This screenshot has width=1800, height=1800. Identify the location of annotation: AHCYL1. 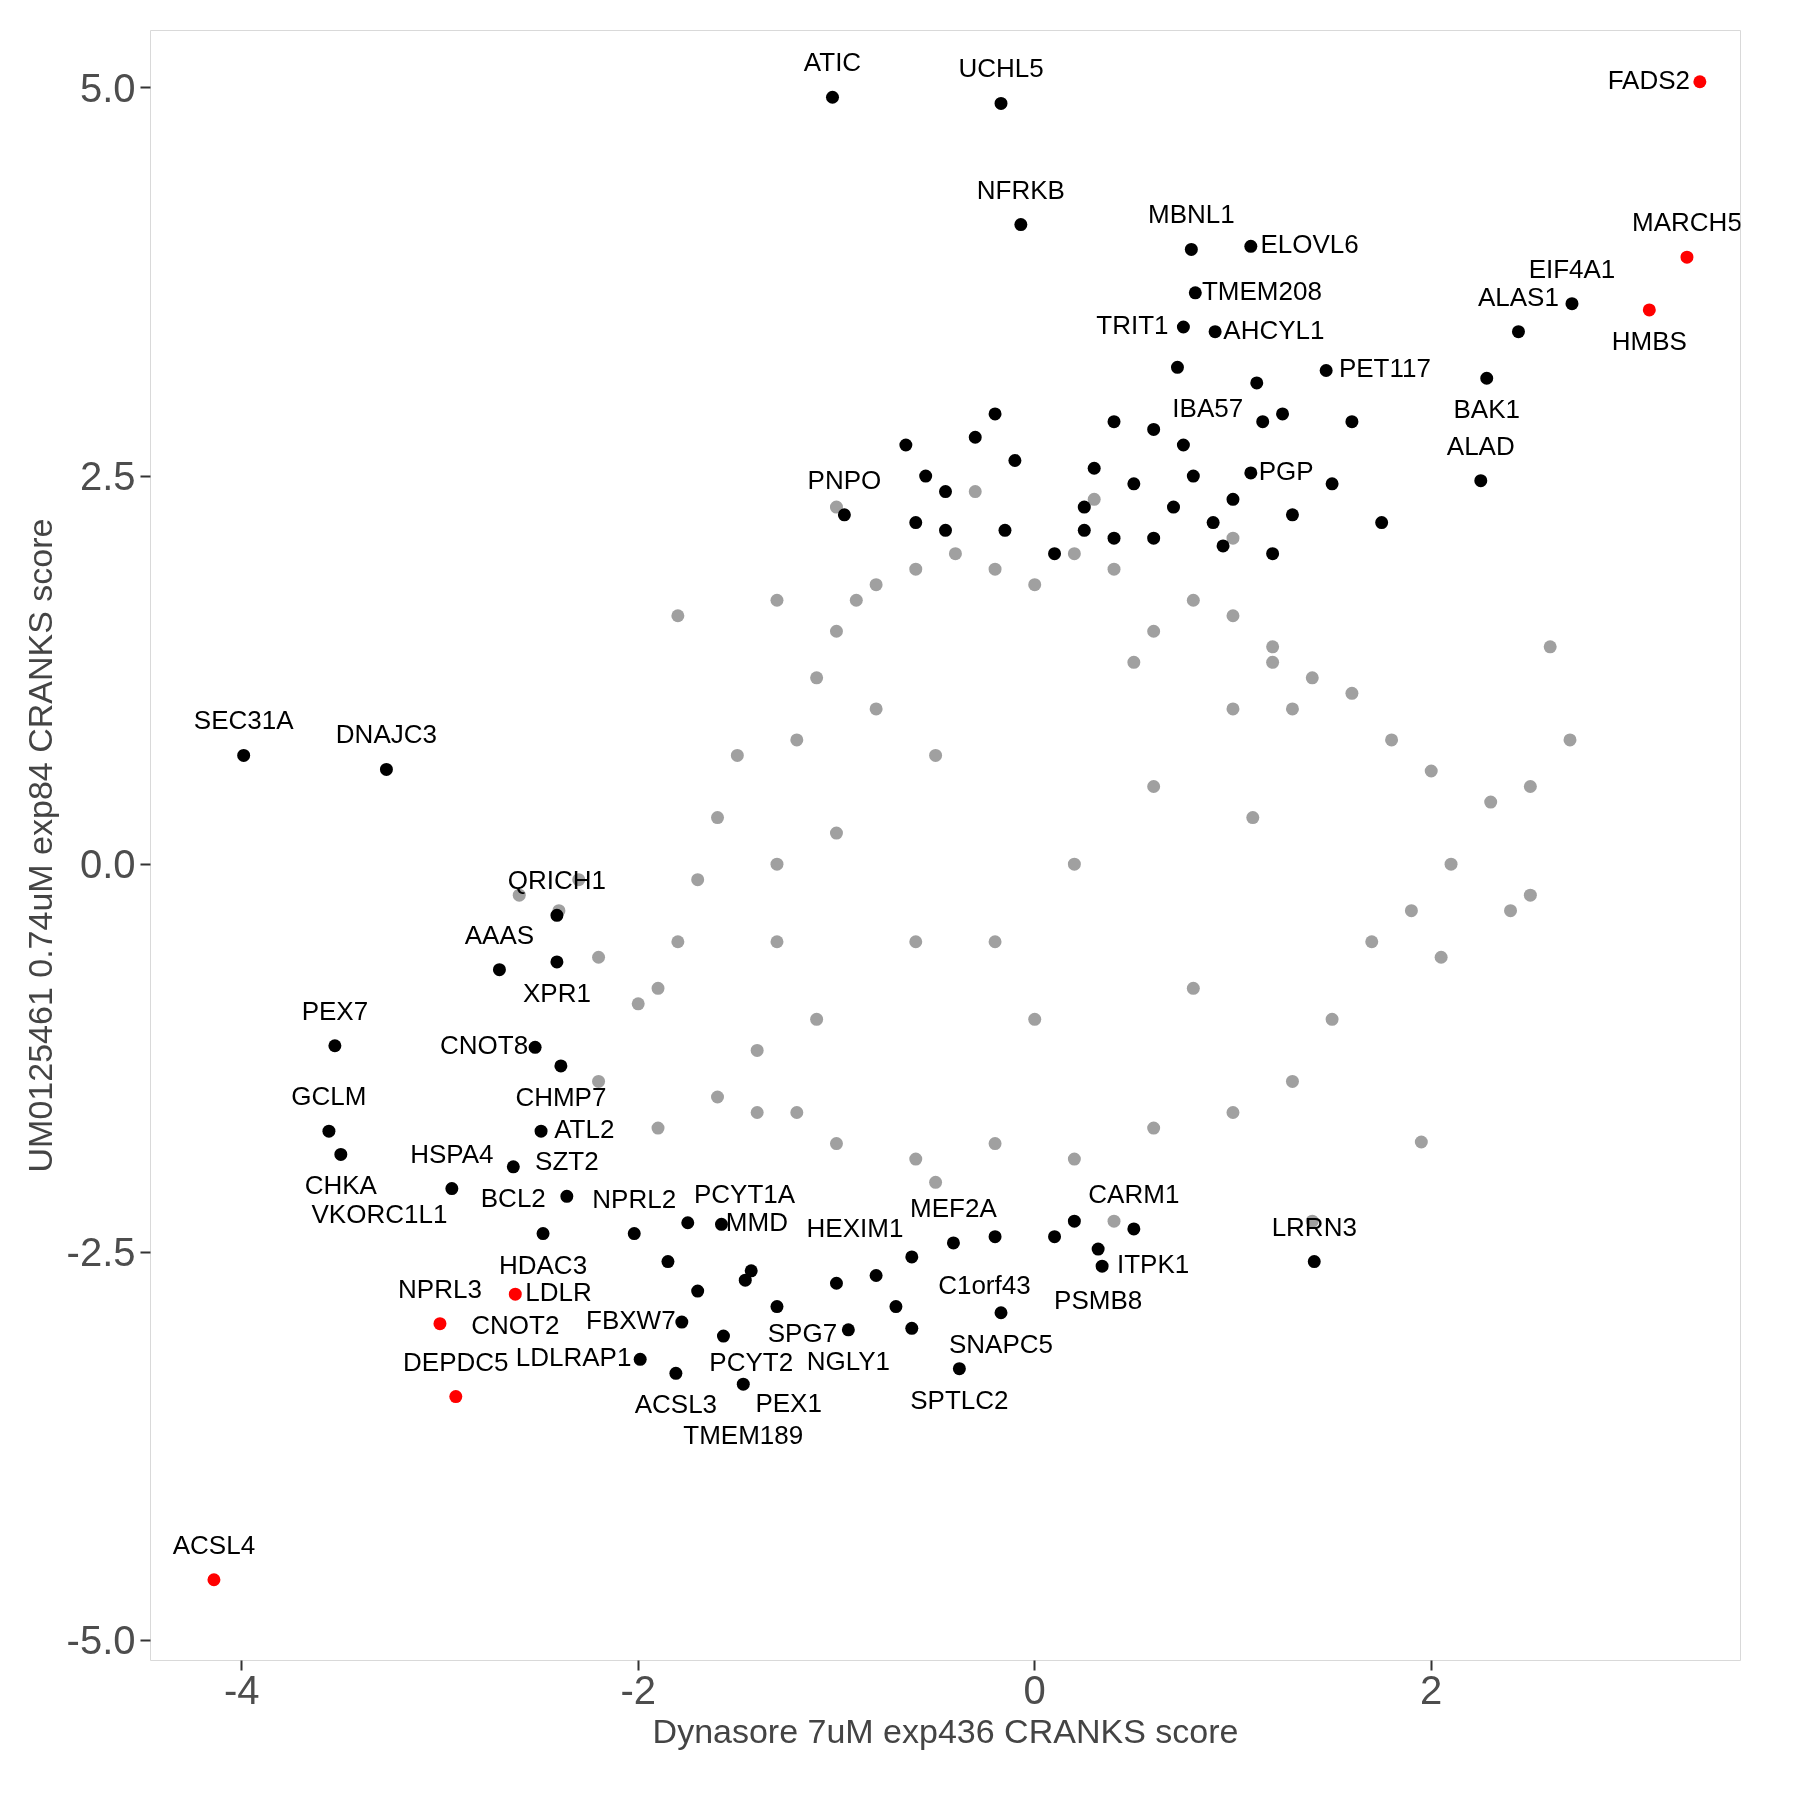
(1274, 329).